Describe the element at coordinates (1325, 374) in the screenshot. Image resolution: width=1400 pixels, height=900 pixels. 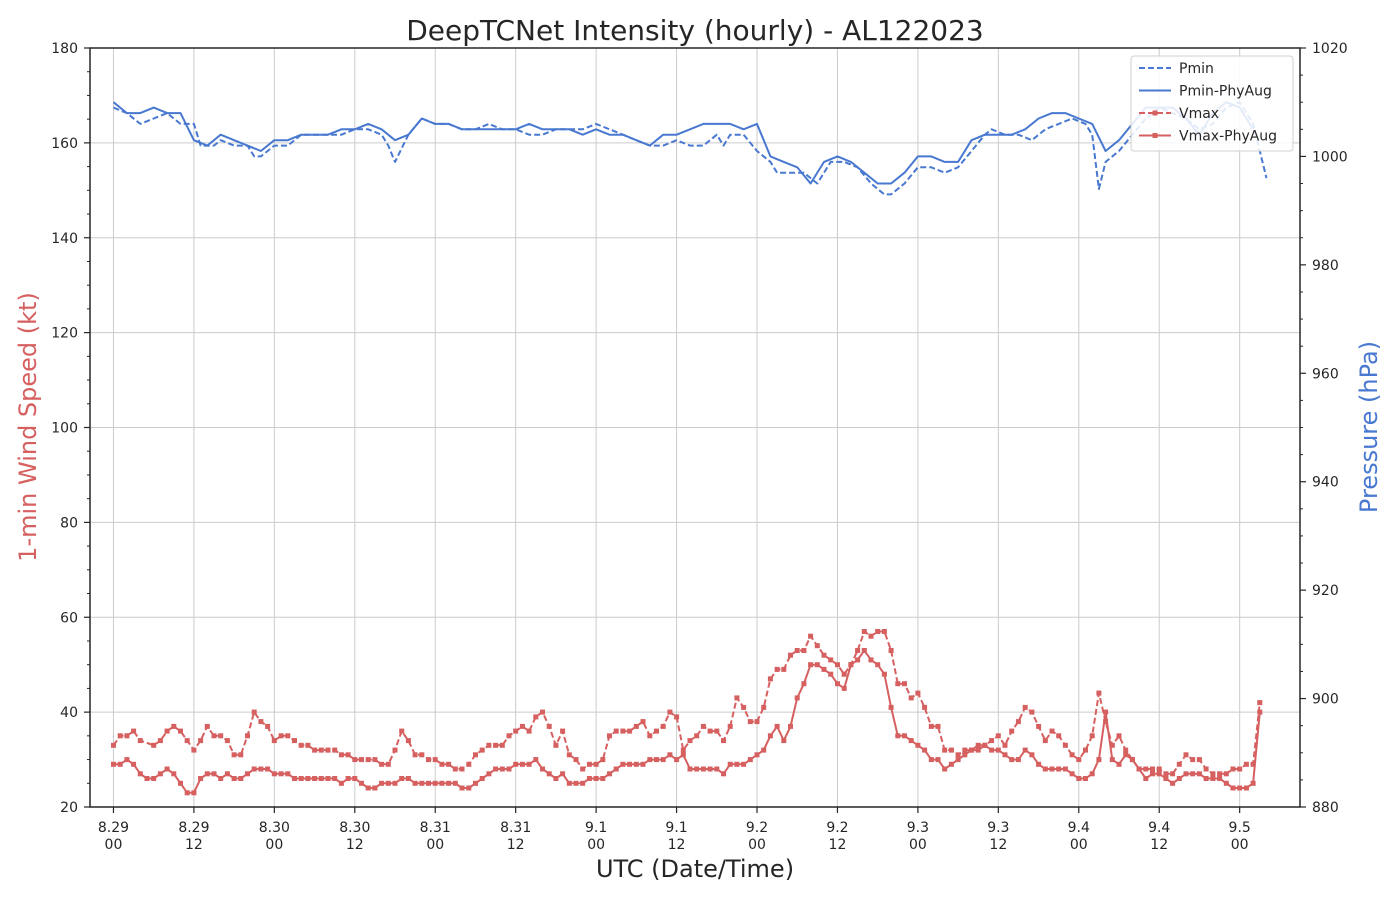
I see `y-right-tick-label: 960` at that location.